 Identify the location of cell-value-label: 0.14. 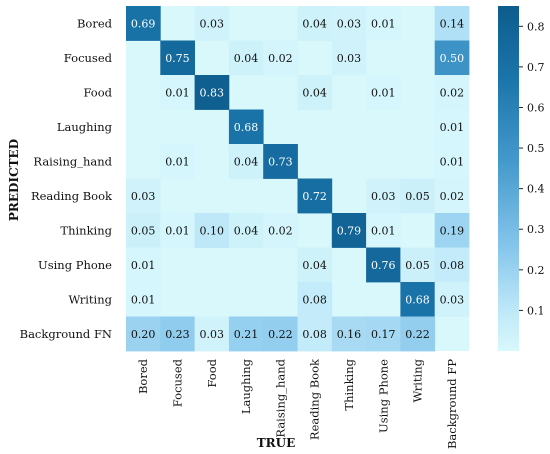
(452, 23).